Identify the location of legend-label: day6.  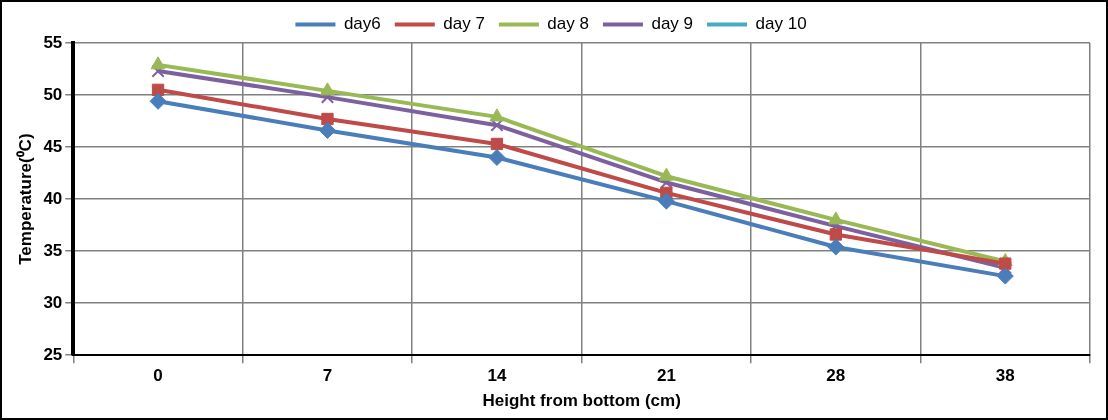
(362, 24).